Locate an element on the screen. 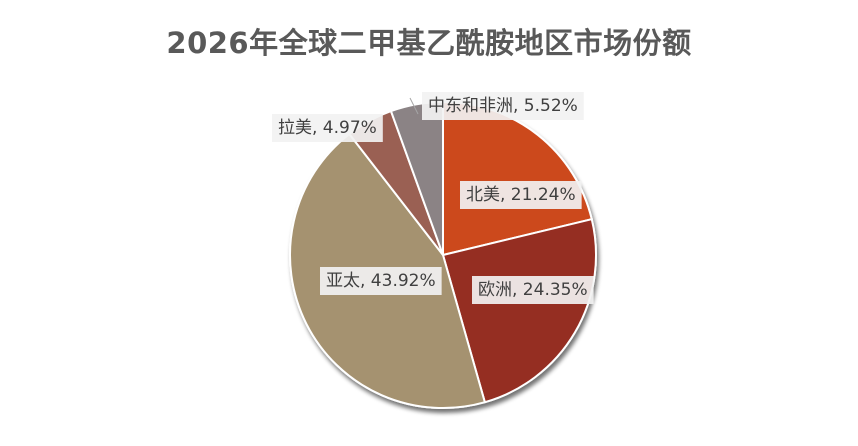  data-label-text-4: 中东和非洲, 5.52% is located at coordinates (503, 106).